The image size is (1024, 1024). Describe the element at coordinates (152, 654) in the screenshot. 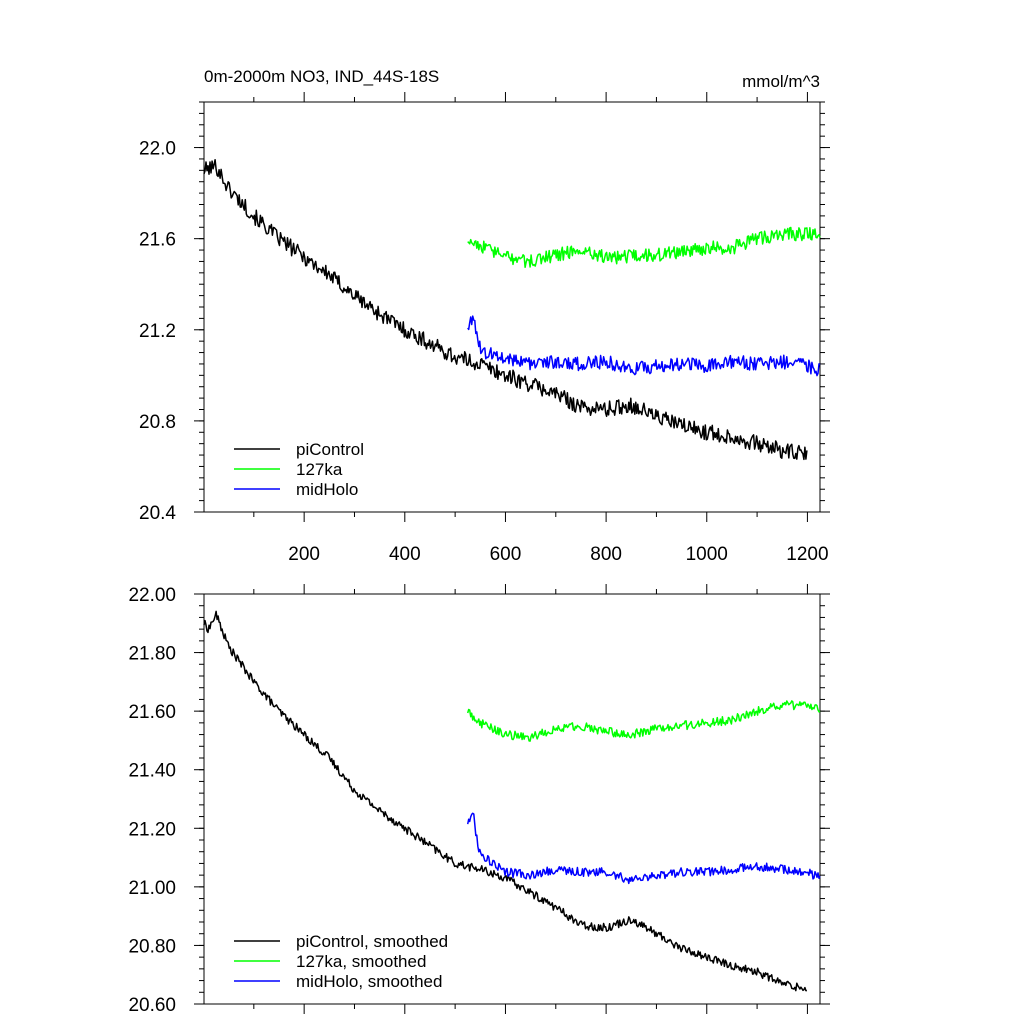

I see `y-tick-label: 21.80` at that location.